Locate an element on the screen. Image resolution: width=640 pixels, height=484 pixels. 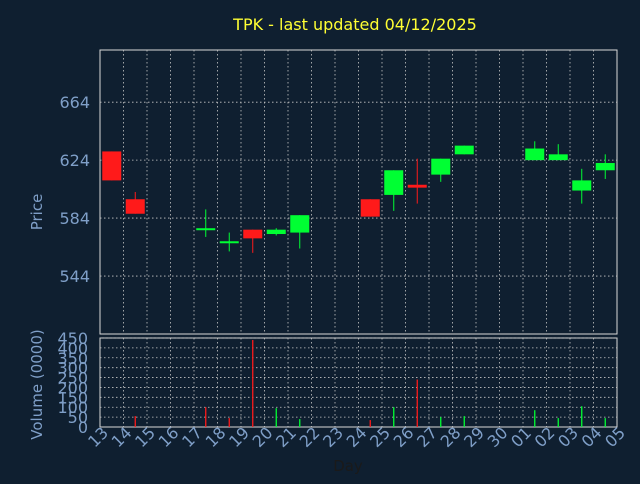
volume-axis-label: Volume (0000) is located at coordinates (37, 384).